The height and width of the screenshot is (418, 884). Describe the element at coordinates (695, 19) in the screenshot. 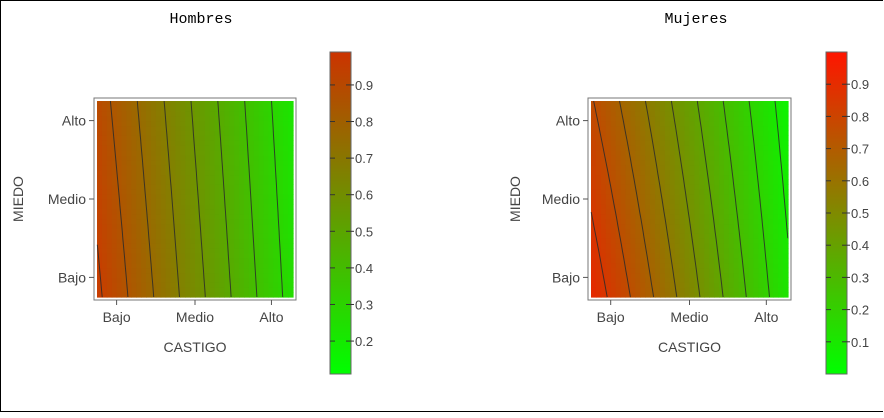

I see `chart-title: Mujeres` at that location.